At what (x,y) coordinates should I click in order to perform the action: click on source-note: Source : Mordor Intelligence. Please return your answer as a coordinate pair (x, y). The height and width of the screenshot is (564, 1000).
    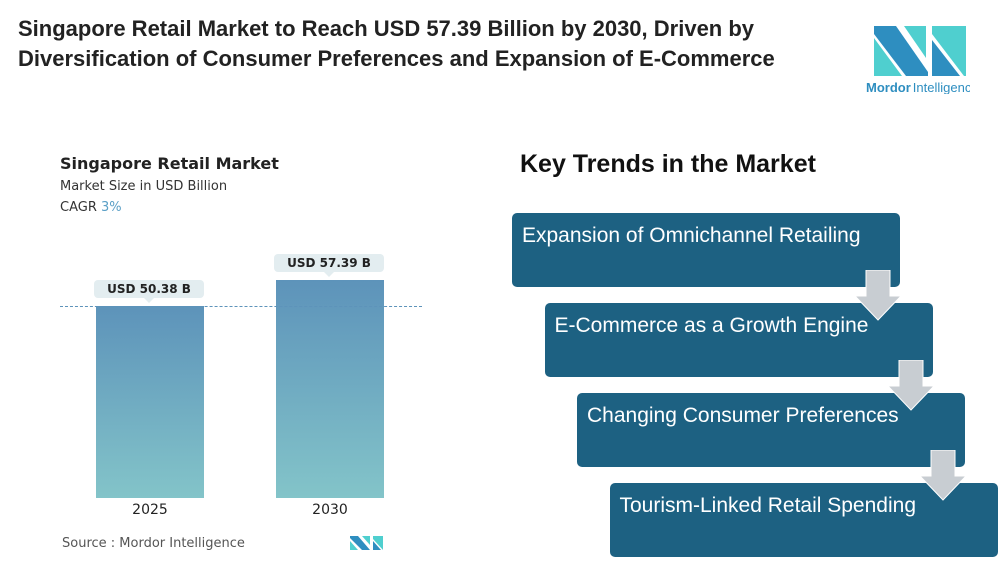
    Looking at the image, I should click on (153, 543).